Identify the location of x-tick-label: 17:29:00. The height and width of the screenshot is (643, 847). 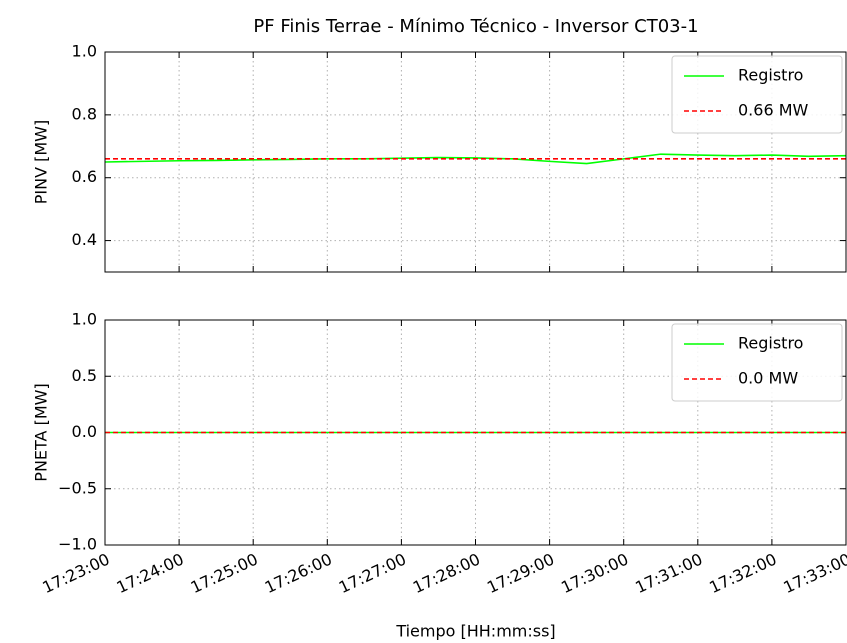
(520, 573).